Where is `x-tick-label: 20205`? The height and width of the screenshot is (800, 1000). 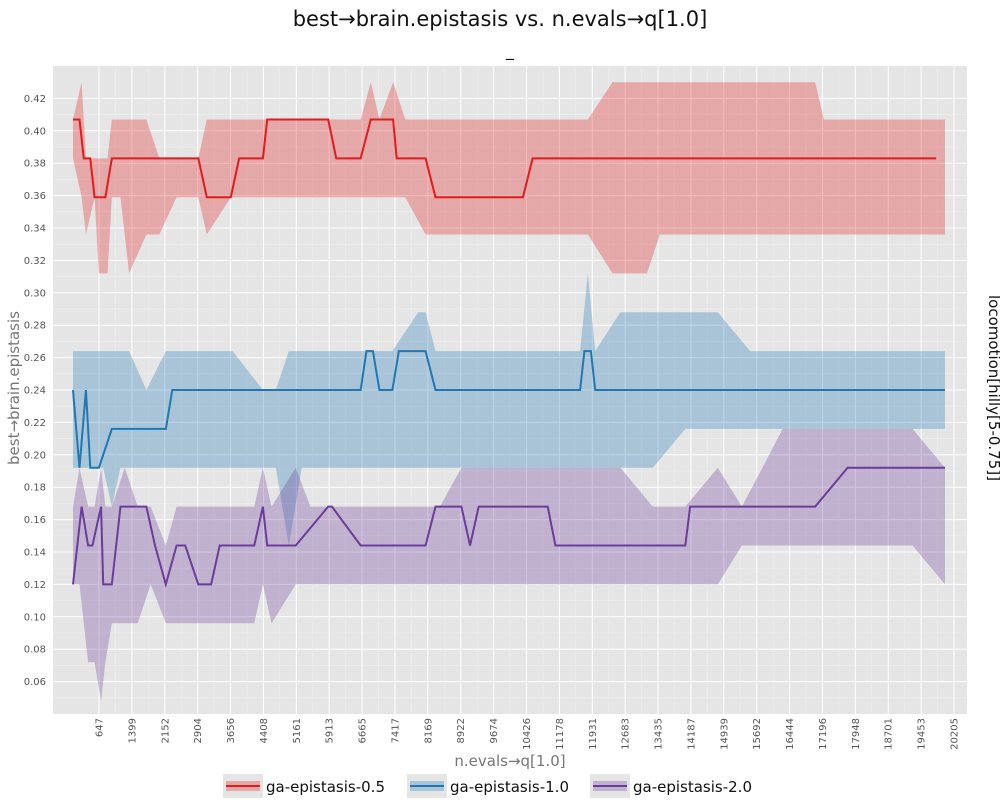
x-tick-label: 20205 is located at coordinates (955, 734).